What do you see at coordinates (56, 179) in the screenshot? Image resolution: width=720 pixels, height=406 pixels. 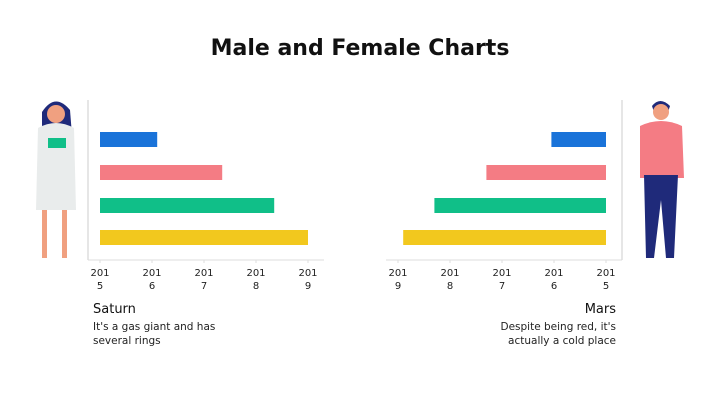 I see `woman-figure` at bounding box center [56, 179].